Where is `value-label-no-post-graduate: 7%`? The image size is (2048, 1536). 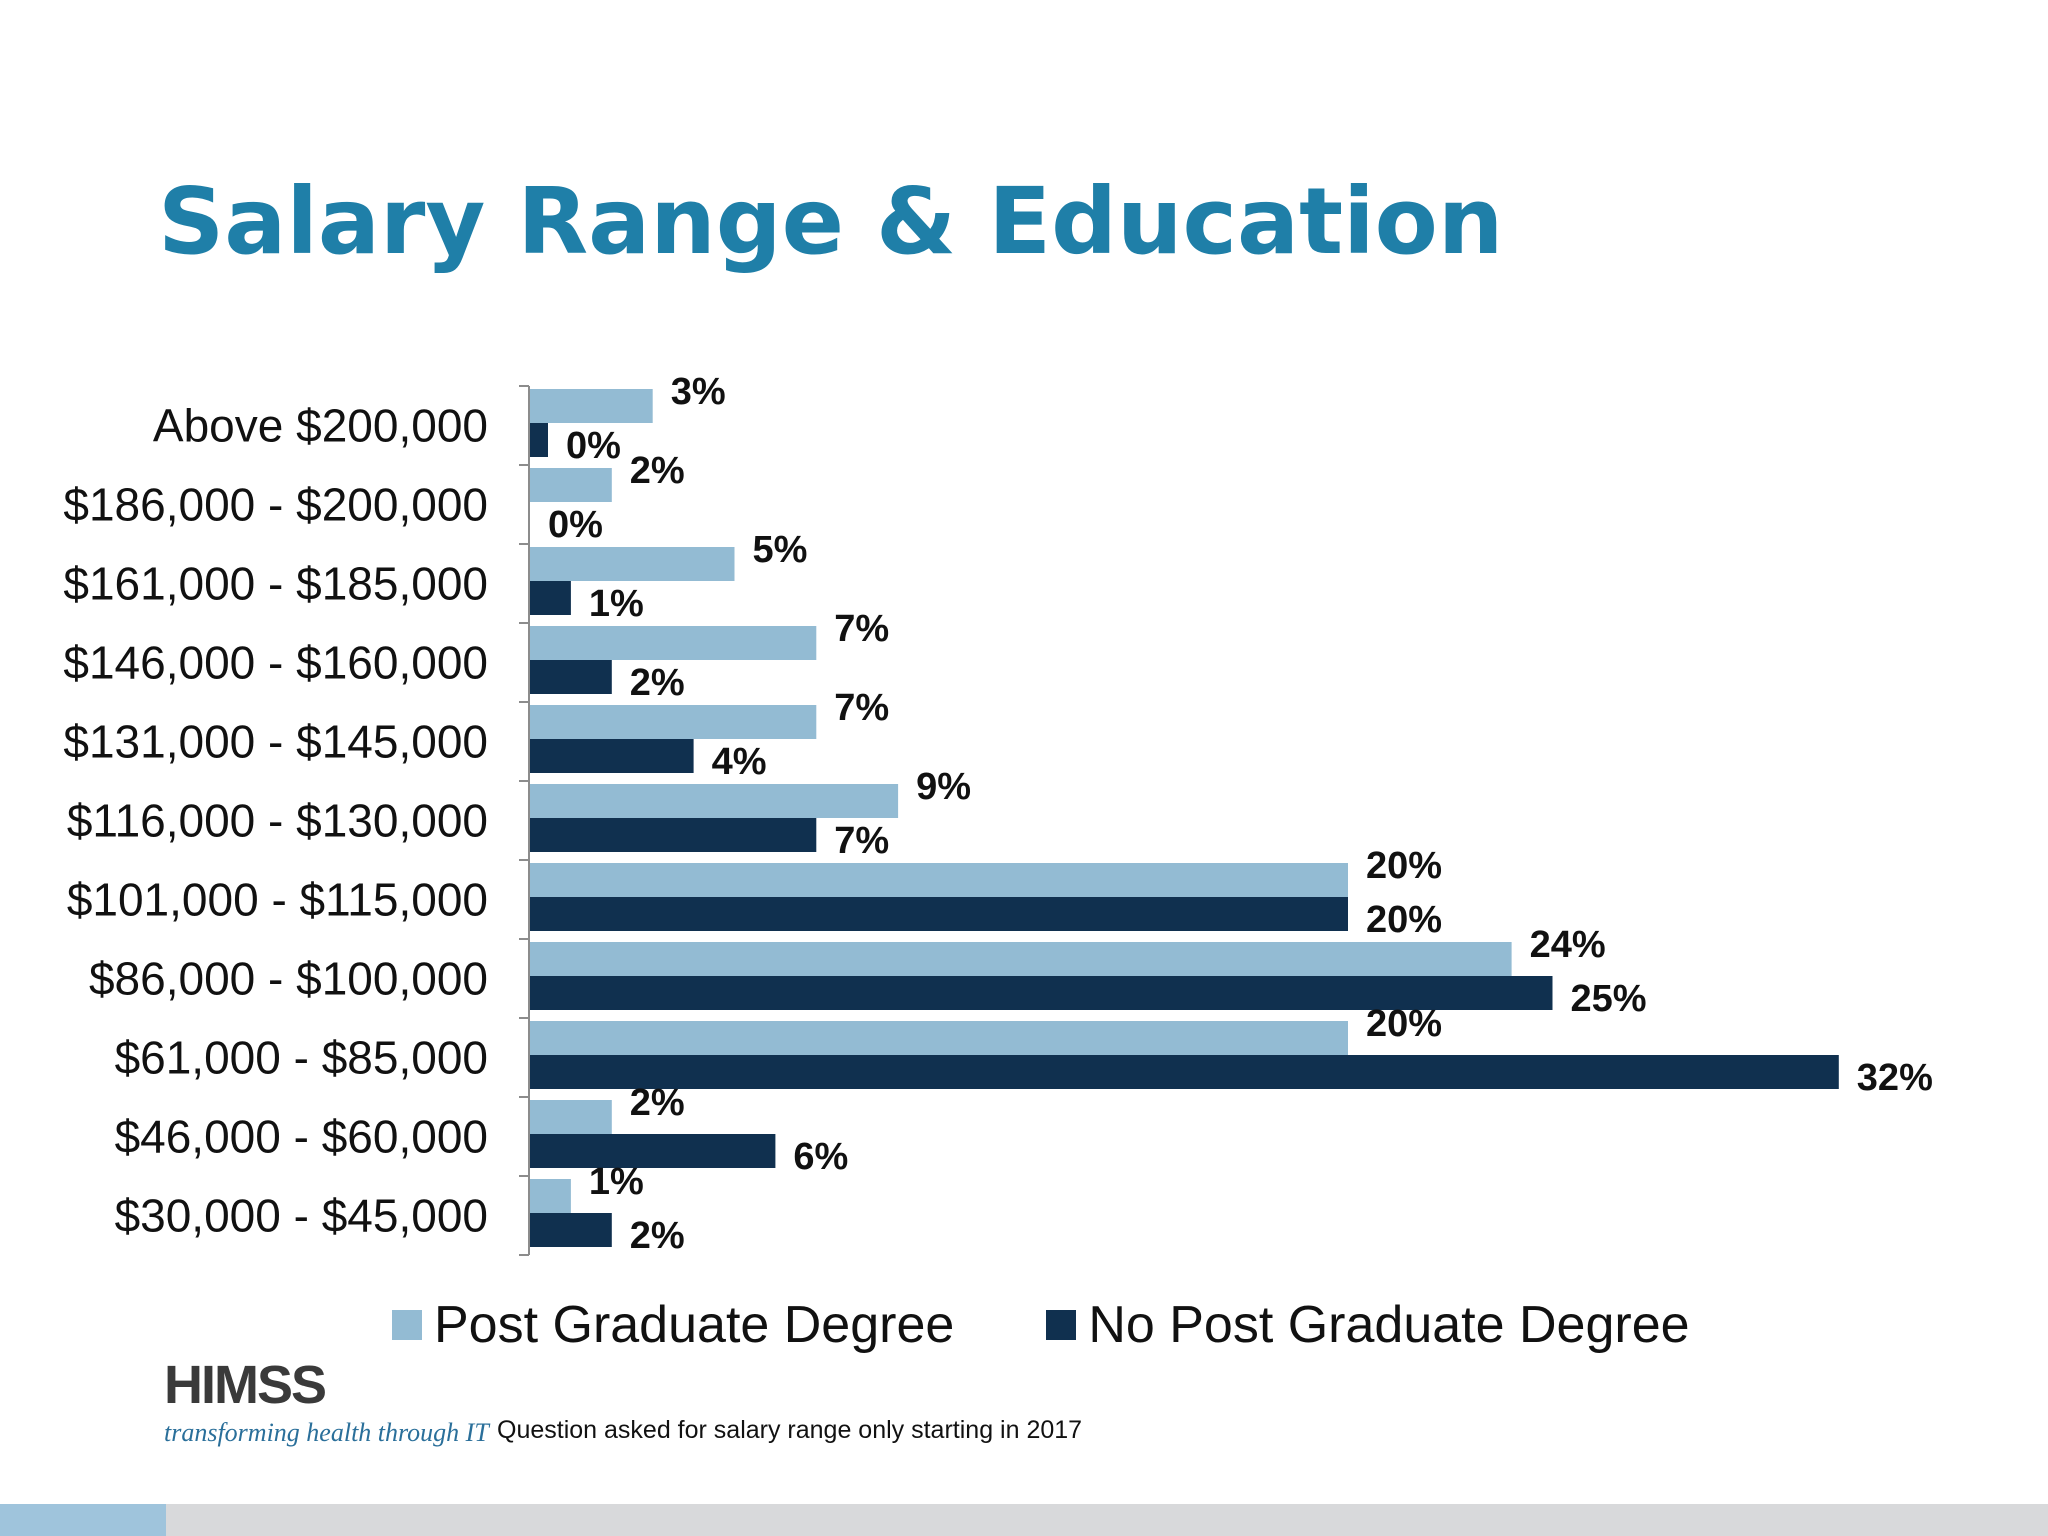 value-label-no-post-graduate: 7% is located at coordinates (861, 841).